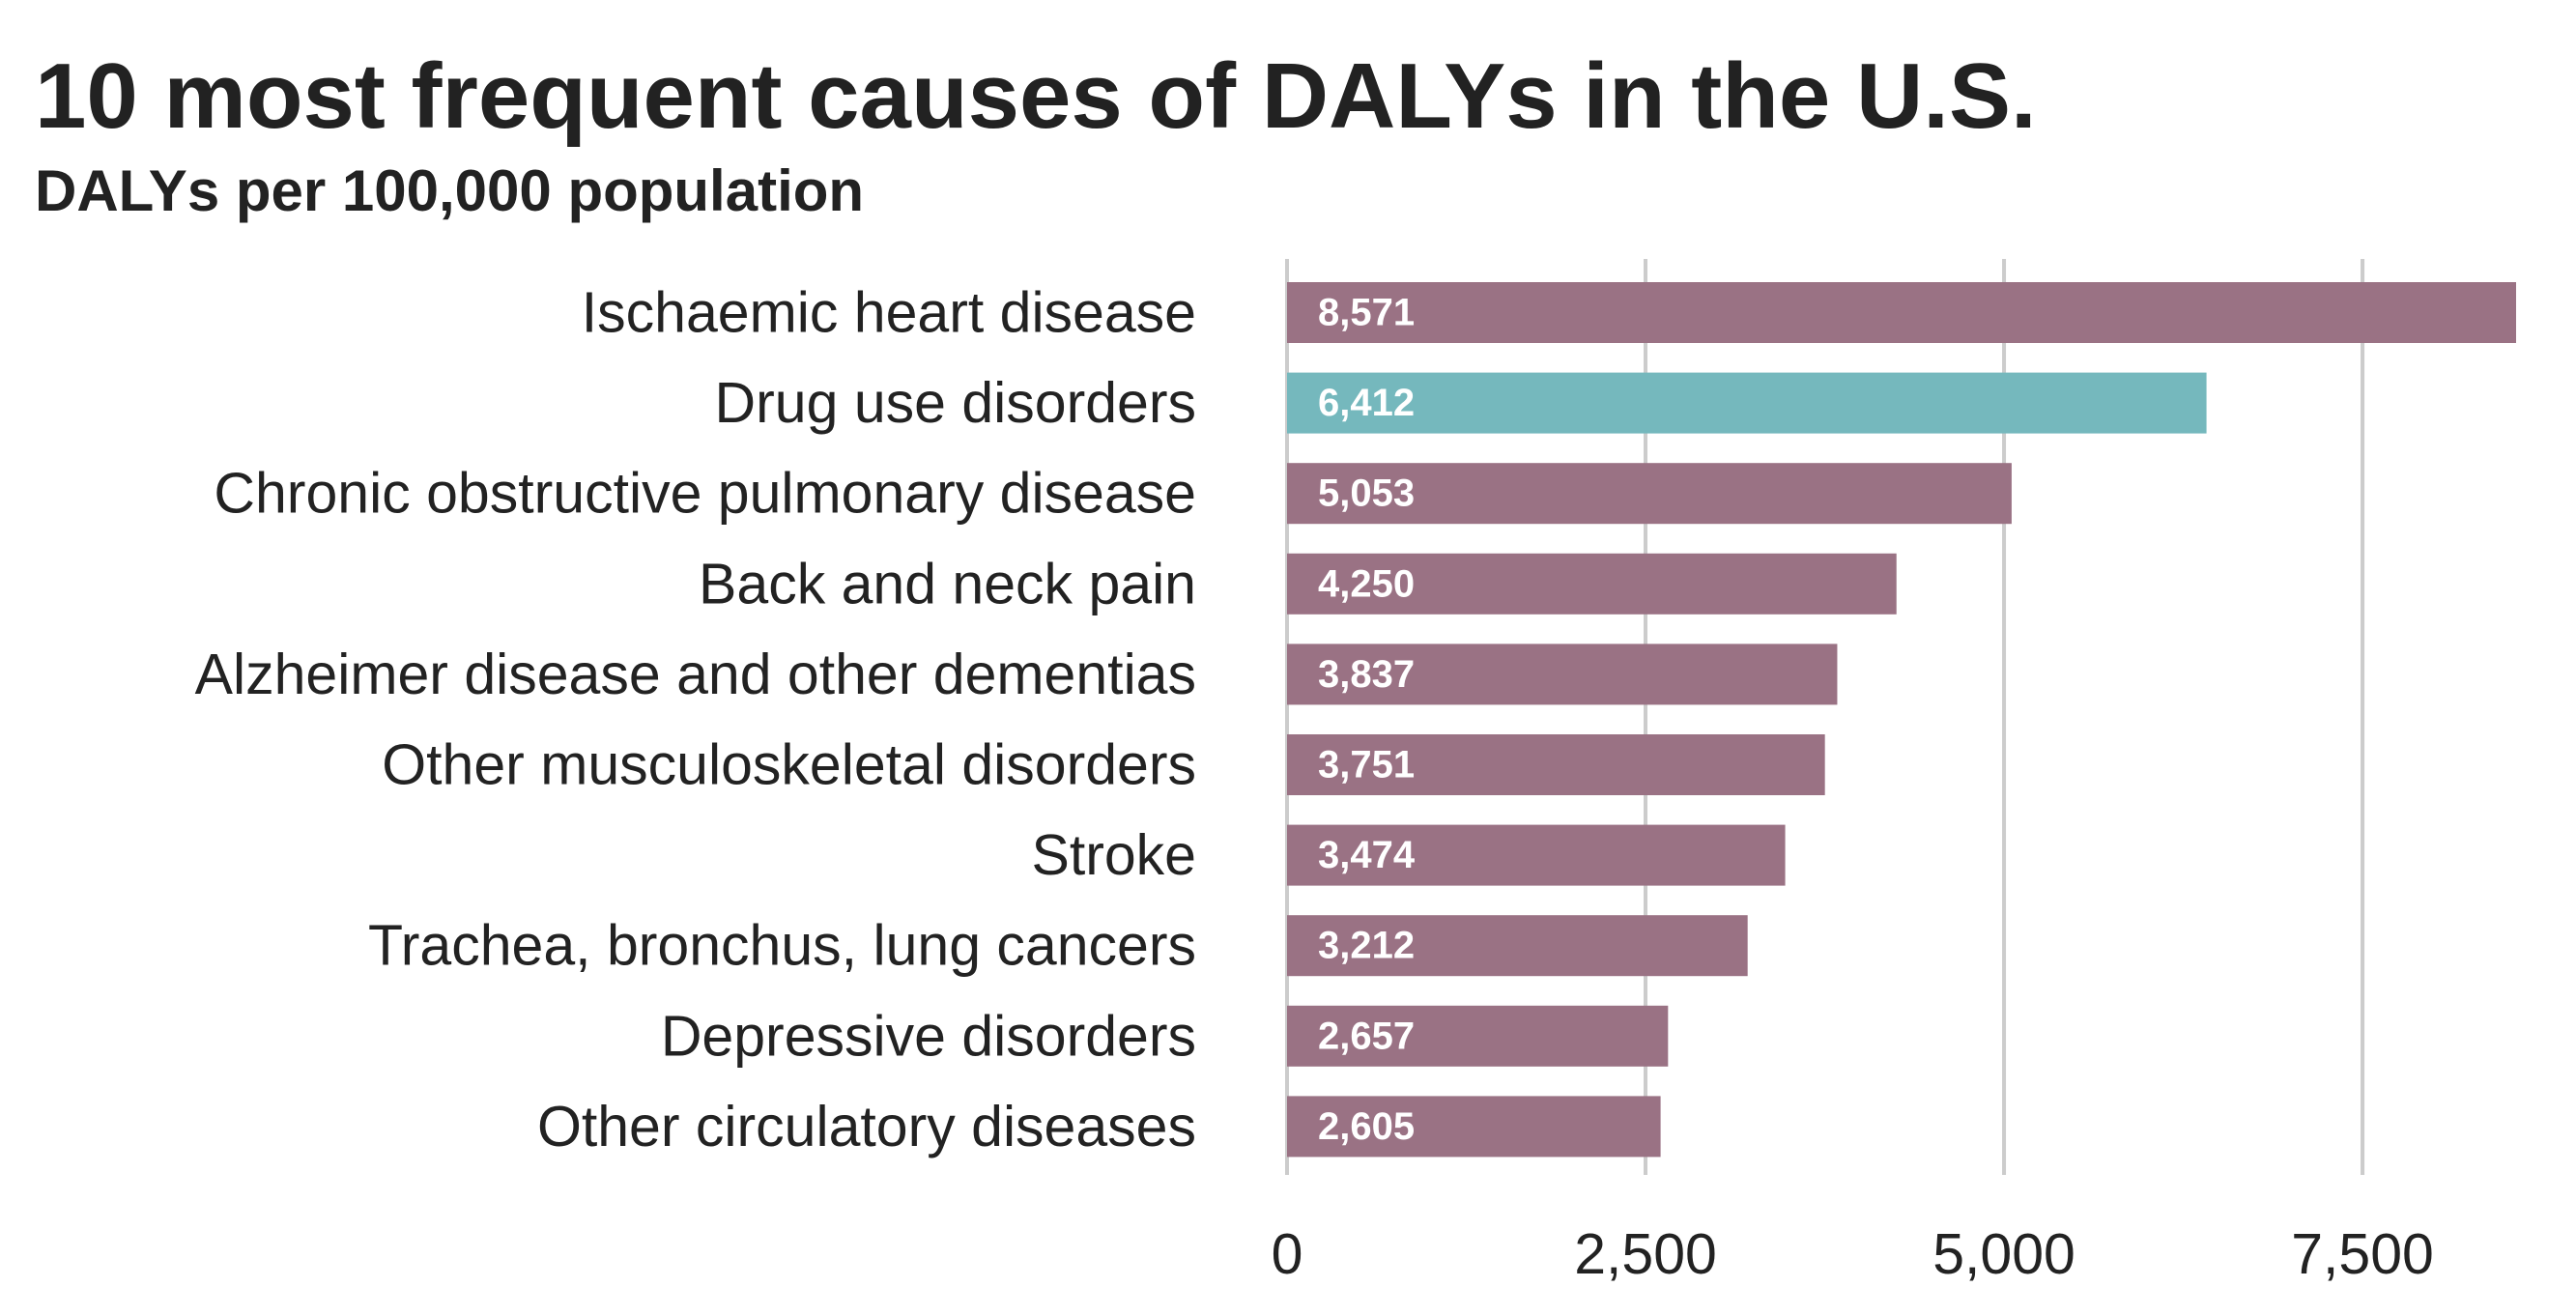 This screenshot has height=1316, width=2576. What do you see at coordinates (867, 1127) in the screenshot?
I see `category-label: Other circulatory diseases` at bounding box center [867, 1127].